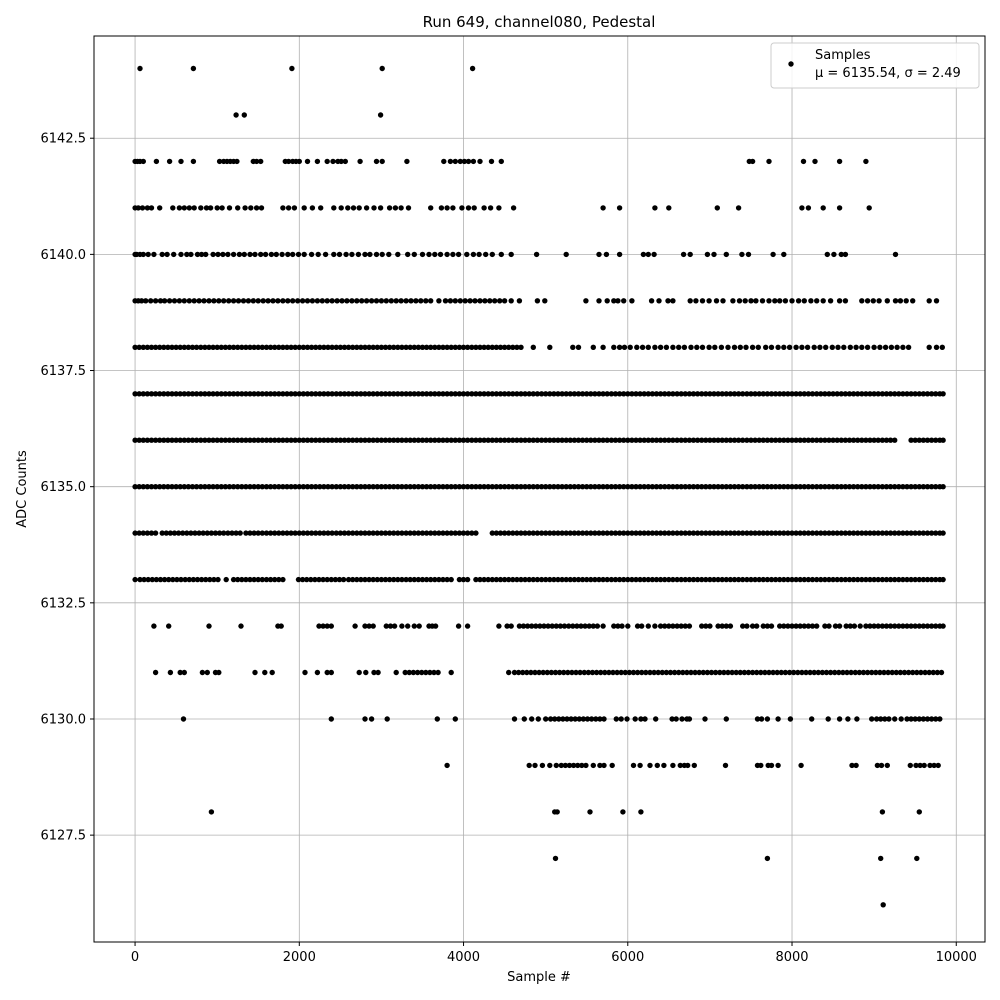 The image size is (1000, 1000). I want to click on x-tick-label: 0, so click(135, 957).